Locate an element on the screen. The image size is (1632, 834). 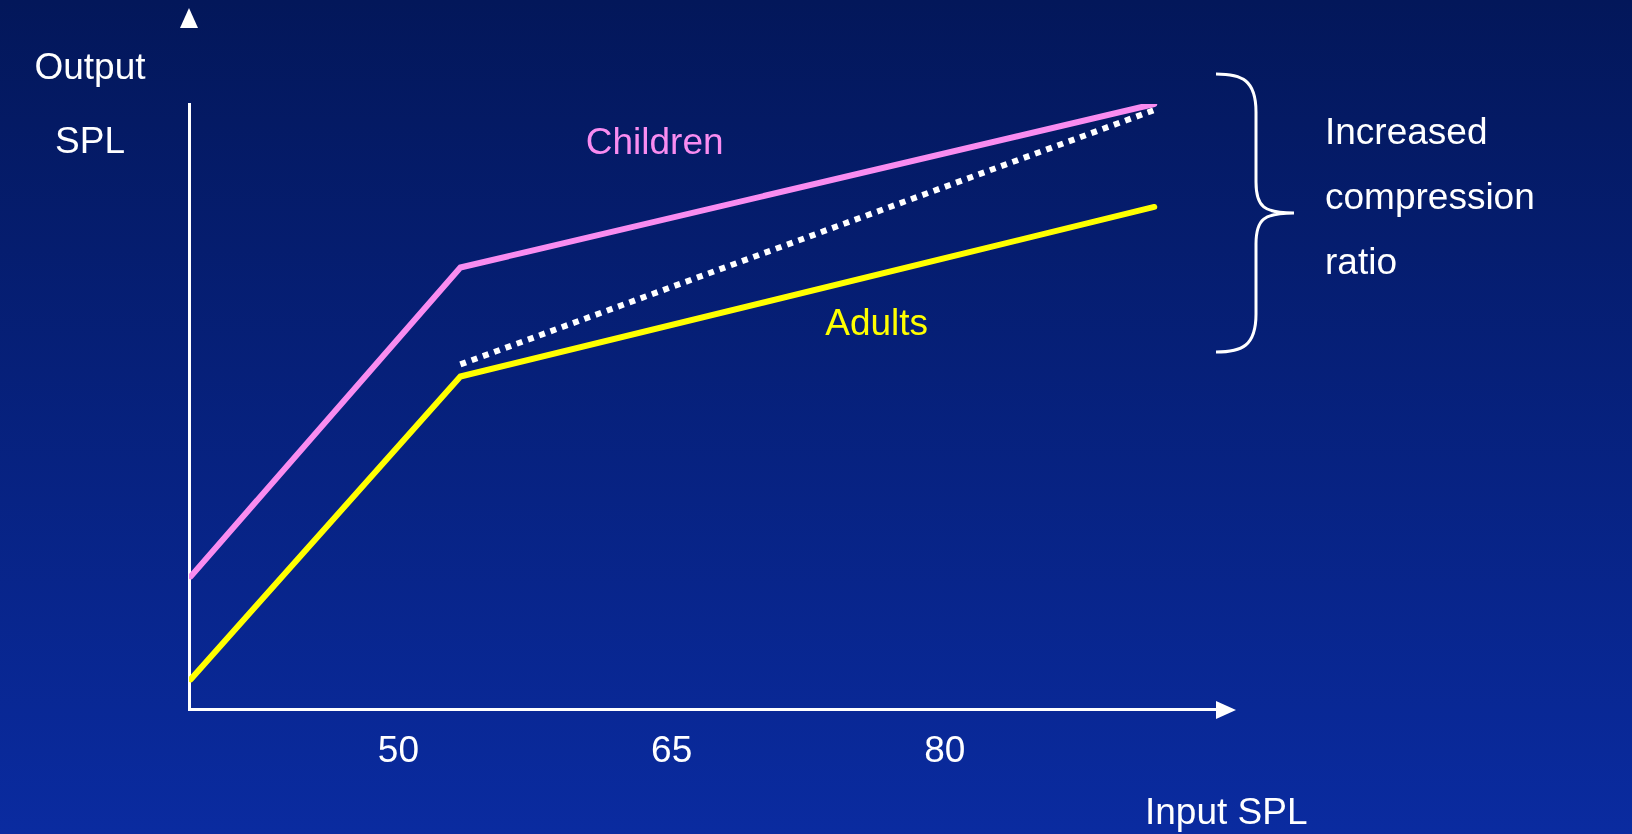
text: Increased compression ratio is located at coordinates (1430, 197).